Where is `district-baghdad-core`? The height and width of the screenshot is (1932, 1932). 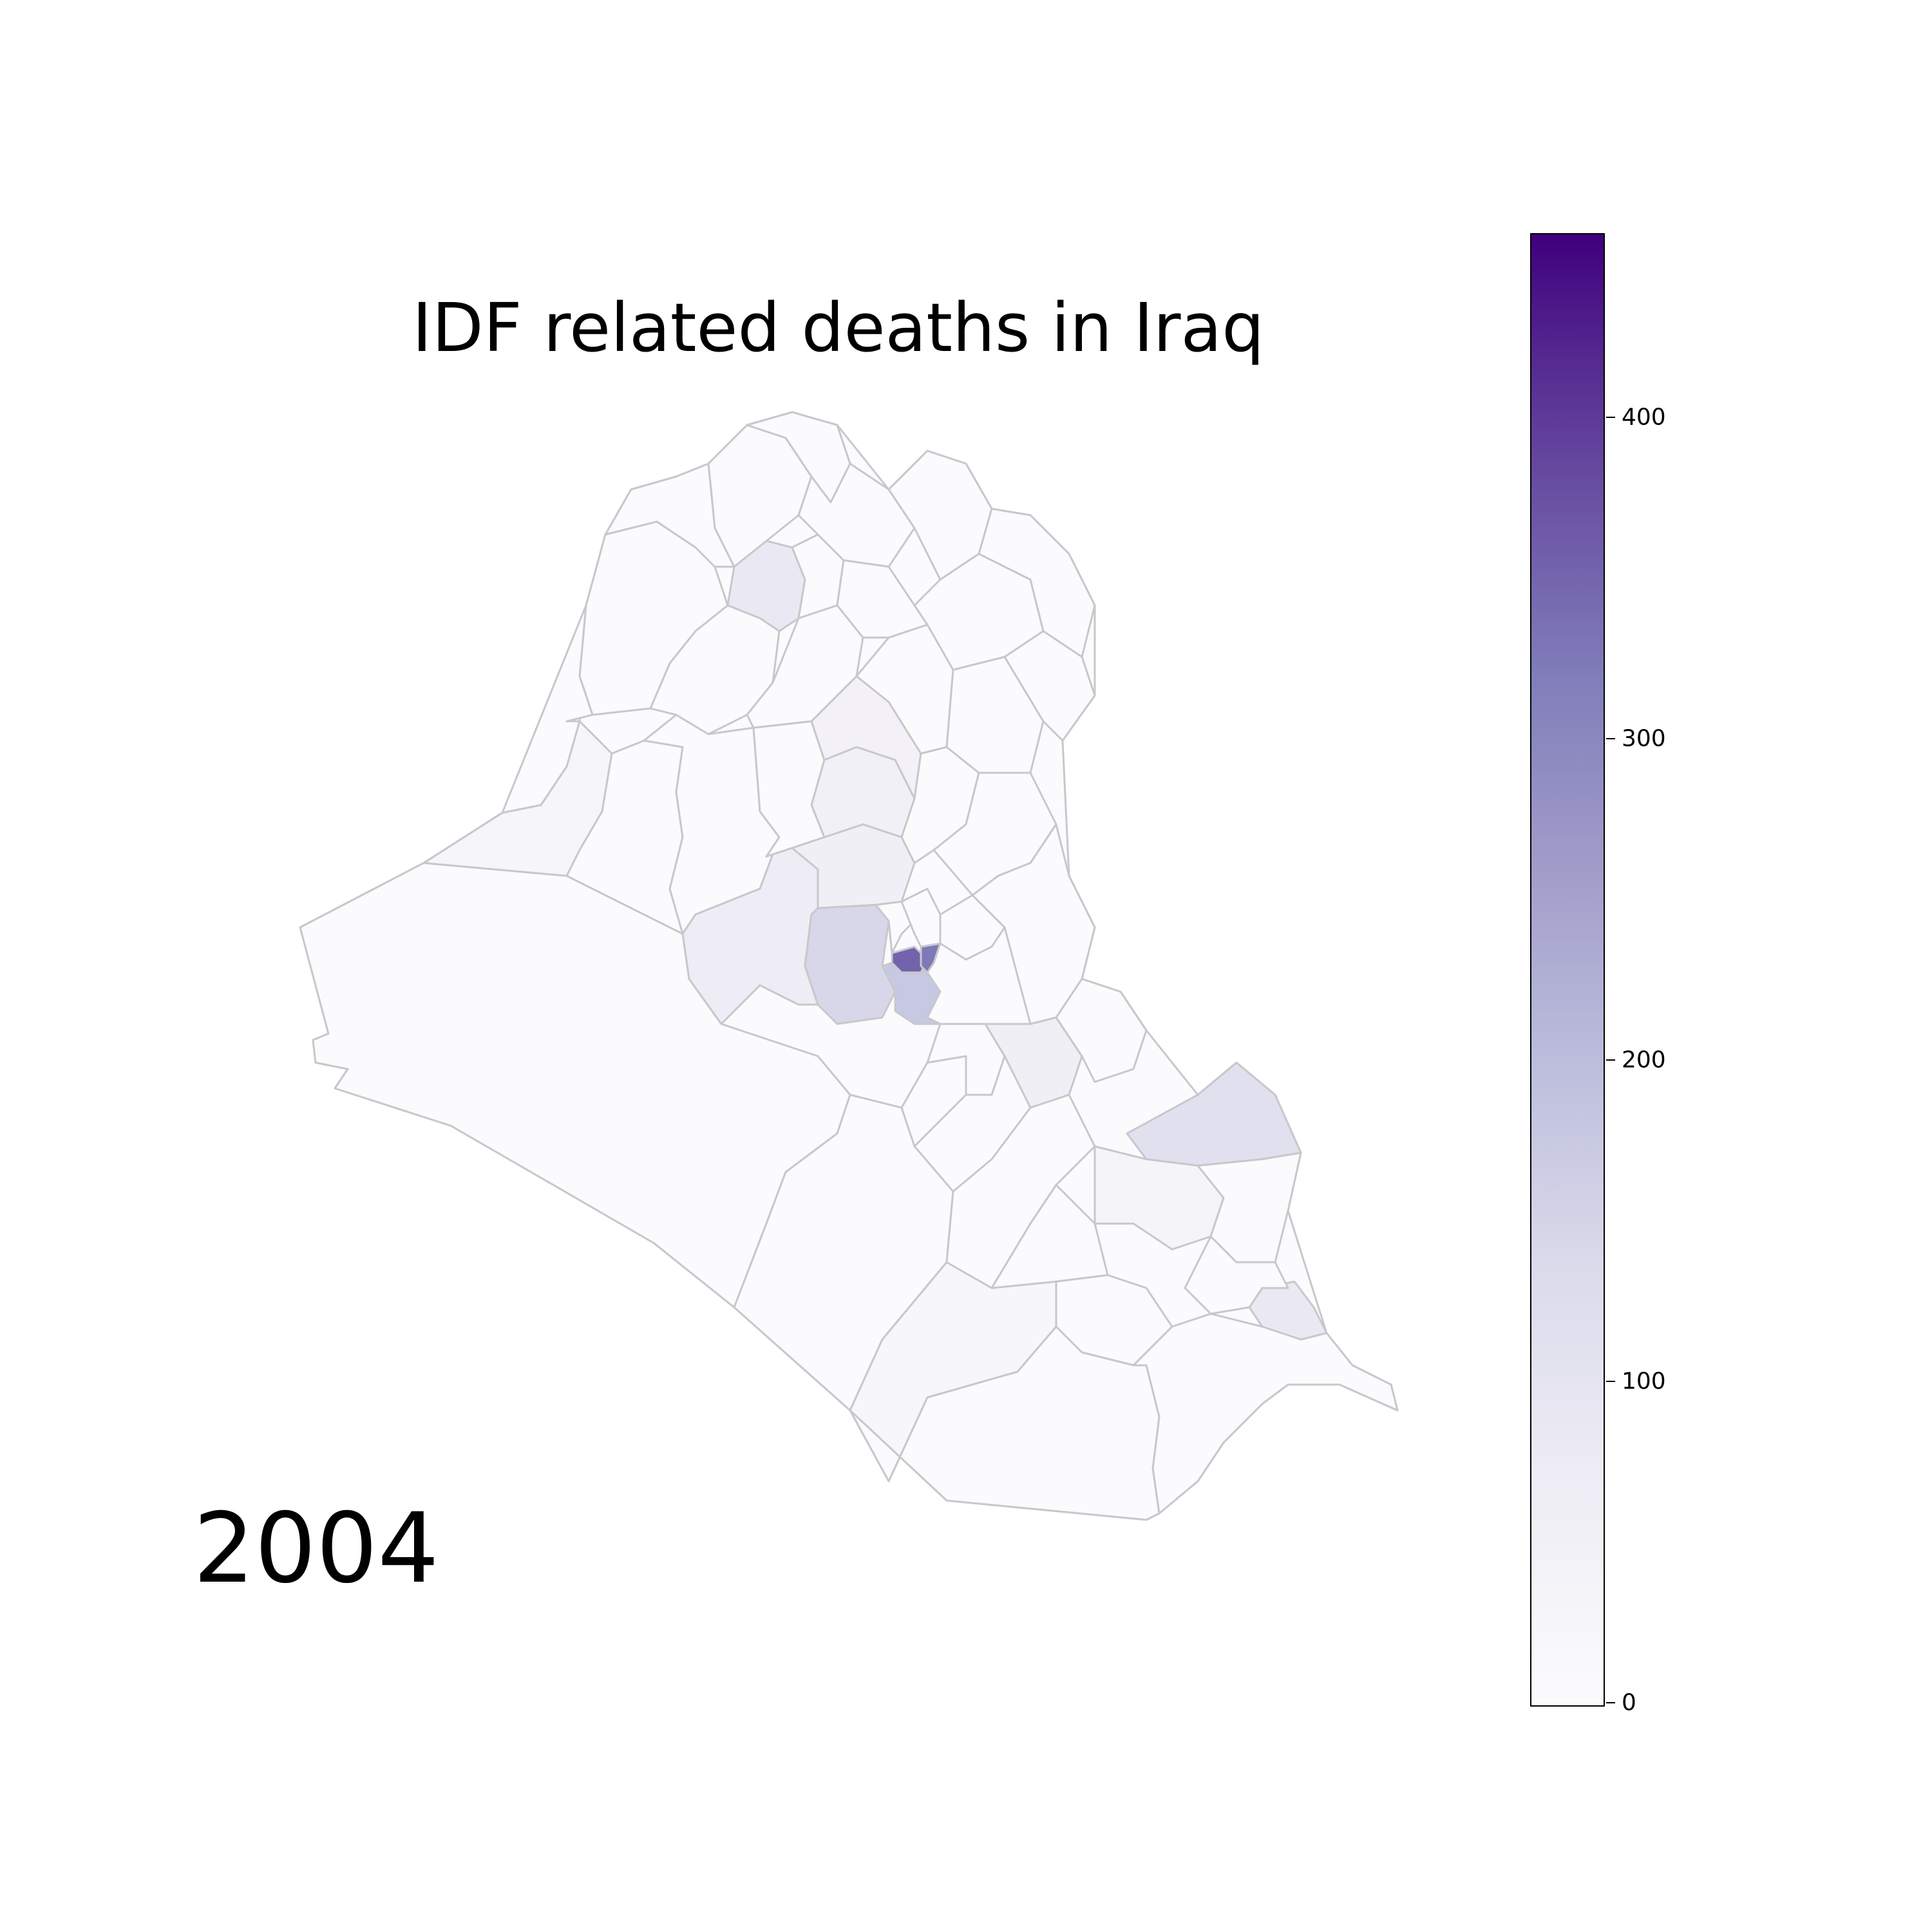 district-baghdad-core is located at coordinates (910, 959).